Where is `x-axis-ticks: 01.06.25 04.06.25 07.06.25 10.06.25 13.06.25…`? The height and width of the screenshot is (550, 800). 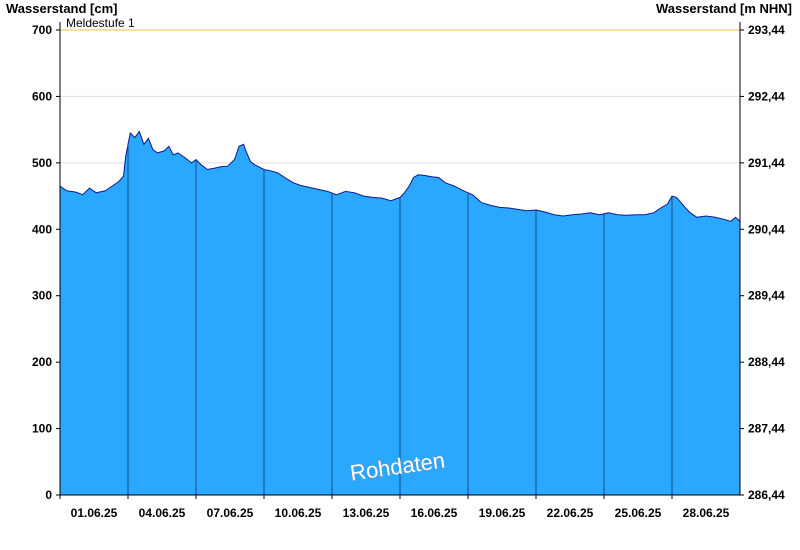
x-axis-ticks: 01.06.25 04.06.25 07.06.25 10.06.25 13.06.25… is located at coordinates (394, 507).